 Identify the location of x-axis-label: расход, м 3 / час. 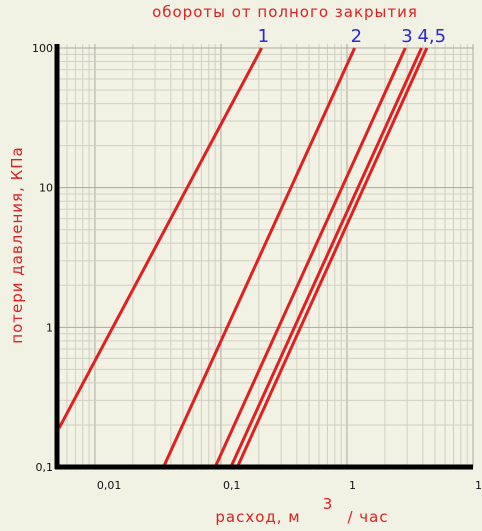
(301, 510).